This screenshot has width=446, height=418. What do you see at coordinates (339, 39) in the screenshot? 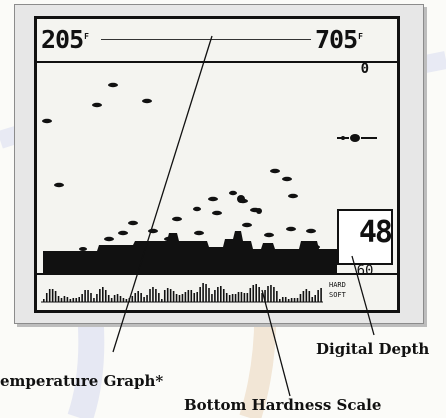
I see `temperature-end-readout: 705F` at bounding box center [339, 39].